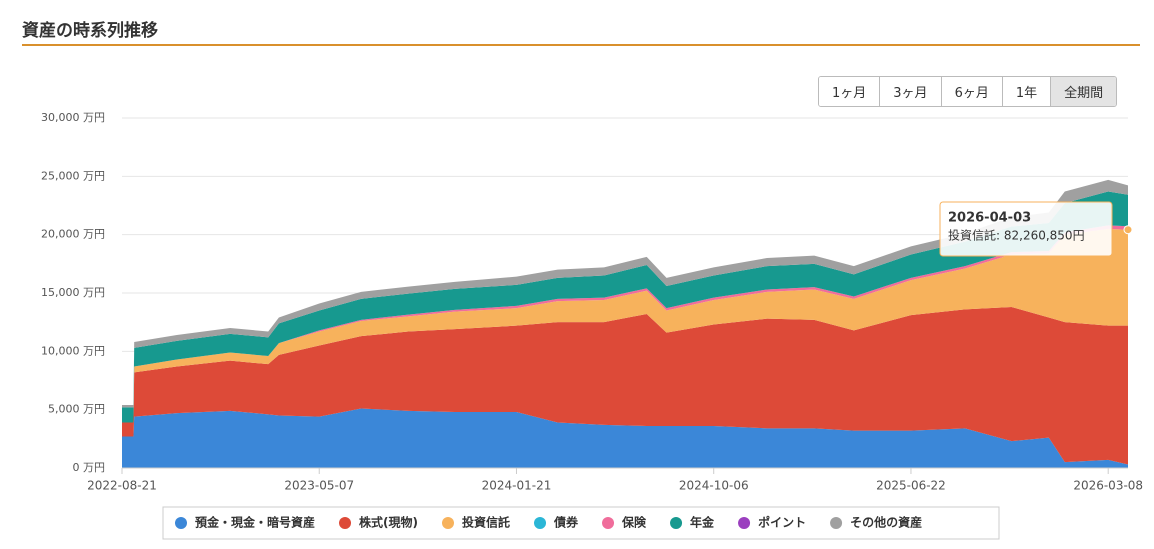 This screenshot has height=549, width=1154. Describe the element at coordinates (73, 234) in the screenshot. I see `y-tick-label: 20,000 万円` at that location.